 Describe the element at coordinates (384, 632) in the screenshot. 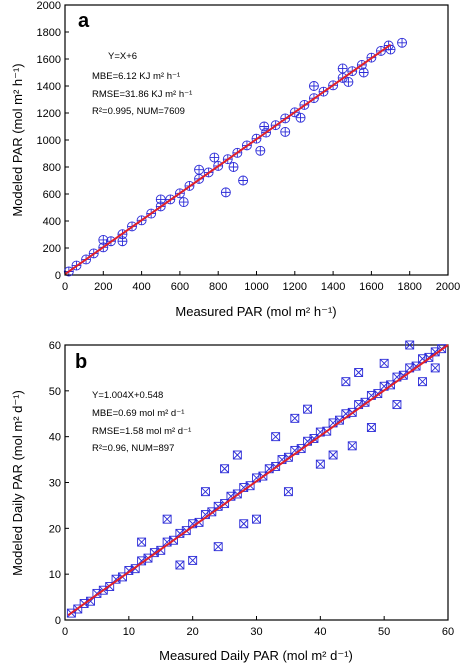

I see `x-tick-label-b: 50` at that location.